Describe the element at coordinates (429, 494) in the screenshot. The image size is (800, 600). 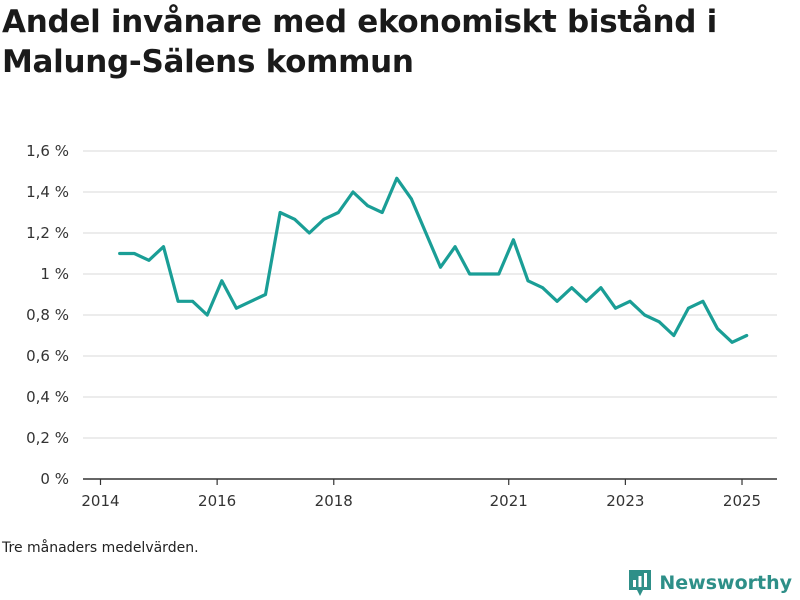
I see `x-axis: 2014 2016 2018 2021 2023 2025` at that location.